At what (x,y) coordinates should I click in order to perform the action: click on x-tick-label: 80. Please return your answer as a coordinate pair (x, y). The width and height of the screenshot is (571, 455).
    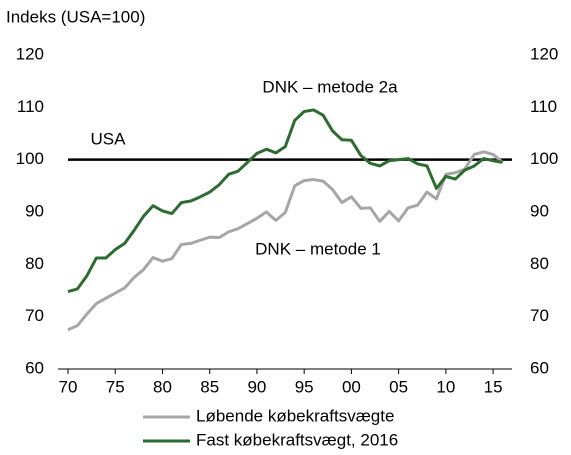
    Looking at the image, I should click on (162, 386).